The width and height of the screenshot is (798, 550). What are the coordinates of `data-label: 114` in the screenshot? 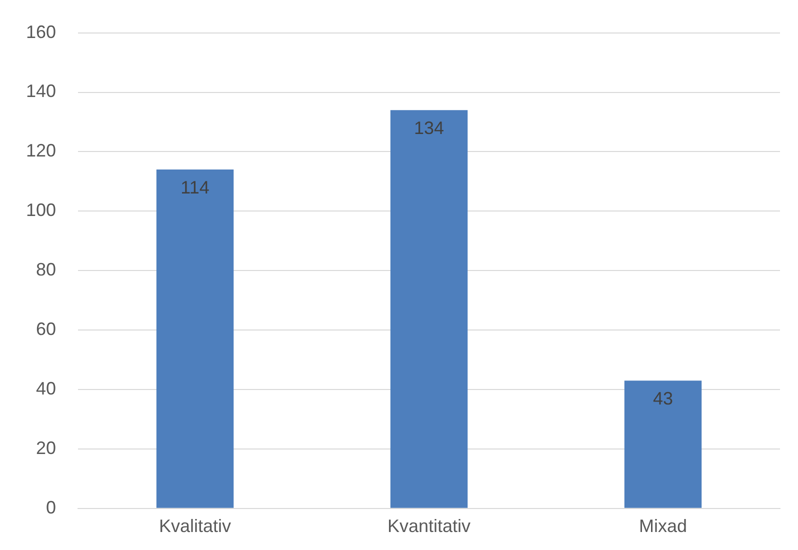 It's located at (195, 188).